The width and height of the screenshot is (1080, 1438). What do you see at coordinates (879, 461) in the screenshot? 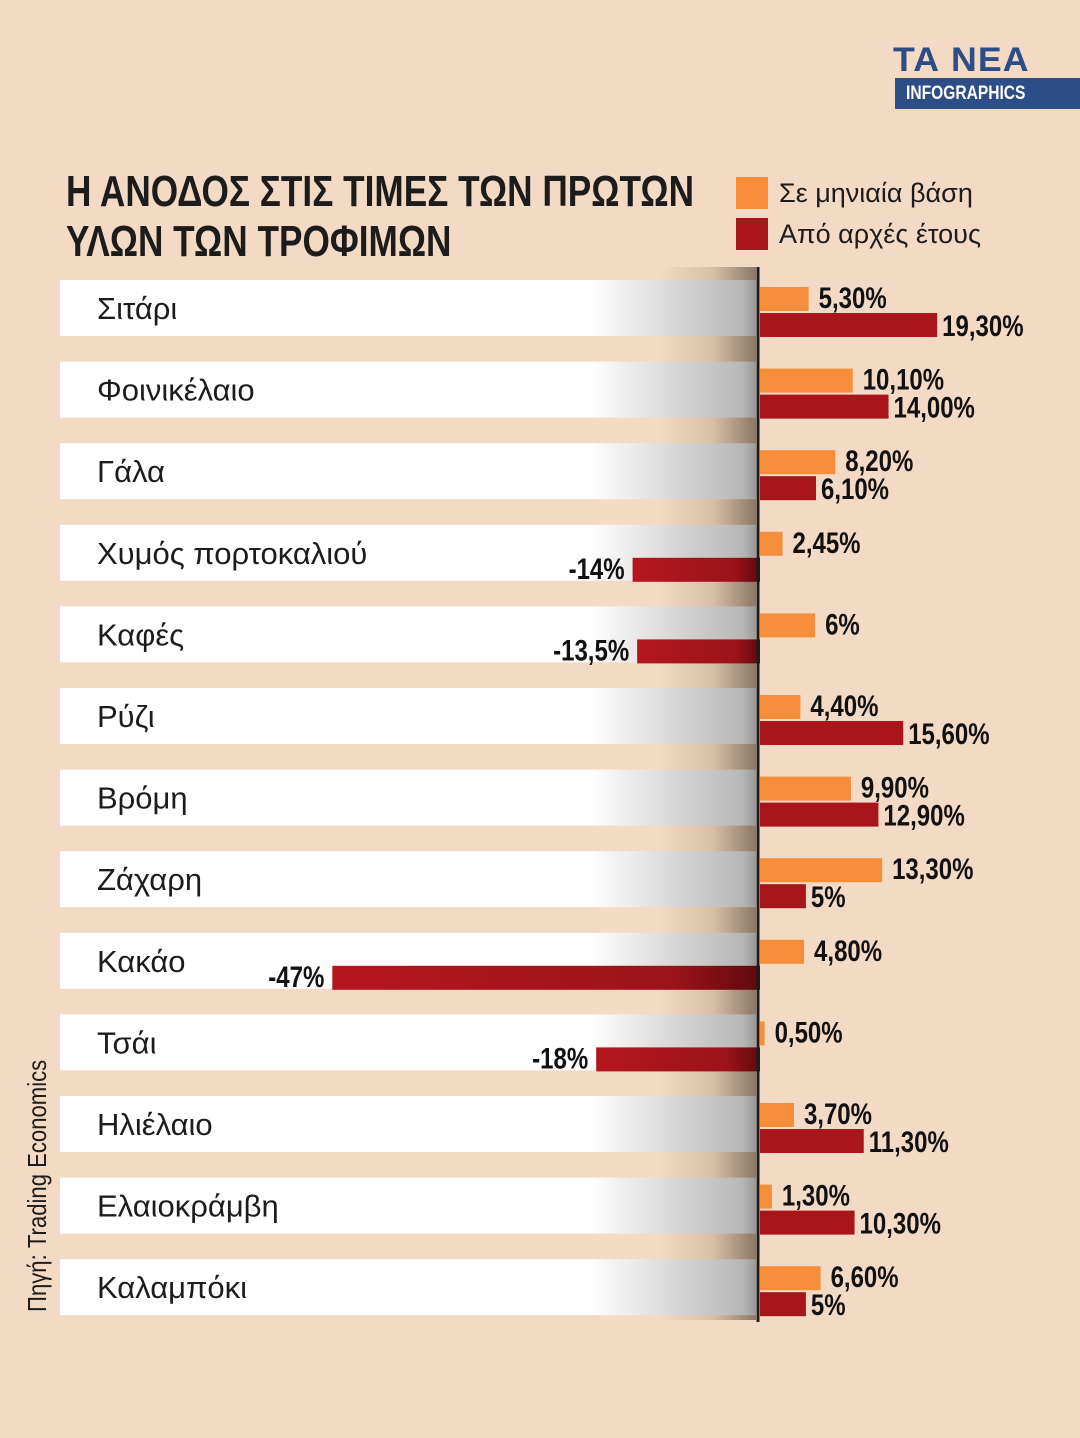
I see `value-label-monthly: 8,20%` at bounding box center [879, 461].